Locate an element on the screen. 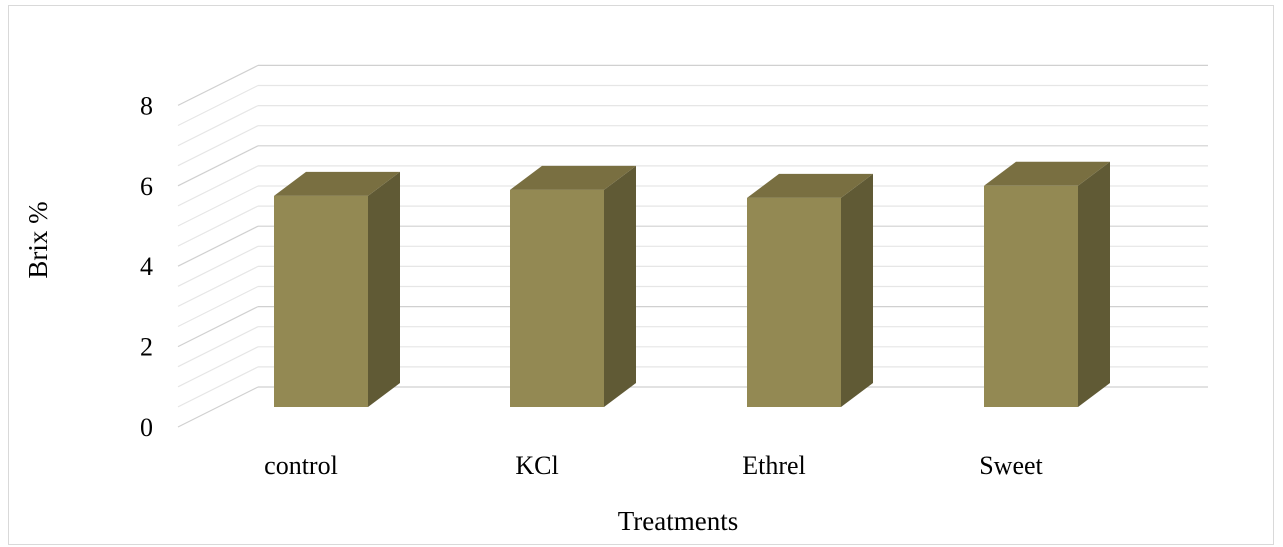  y-tick-label: 0 is located at coordinates (146, 427).